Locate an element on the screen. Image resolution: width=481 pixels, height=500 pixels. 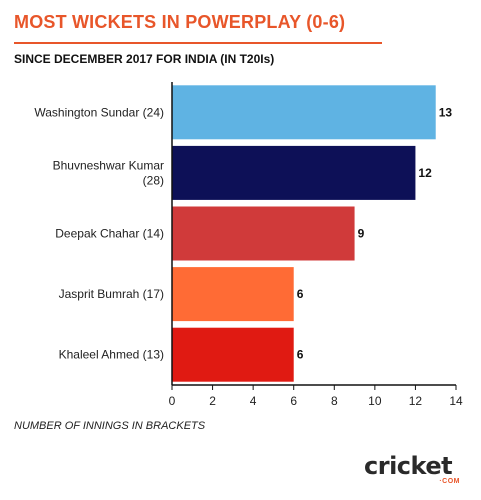
chart-title: MOST WICKETS IN POWERPLAY (0-6) is located at coordinates (180, 22).